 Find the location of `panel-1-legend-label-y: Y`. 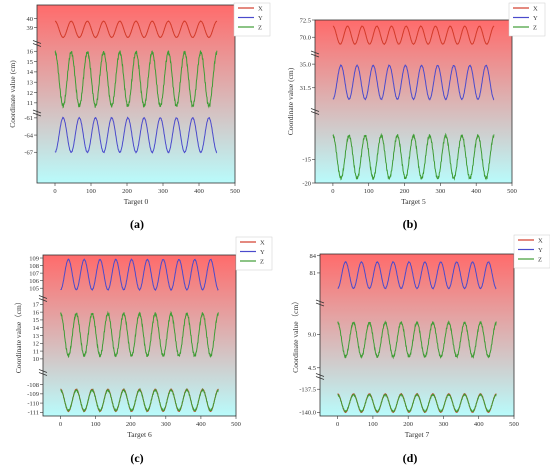

panel-1-legend-label-y: Y is located at coordinates (260, 18).